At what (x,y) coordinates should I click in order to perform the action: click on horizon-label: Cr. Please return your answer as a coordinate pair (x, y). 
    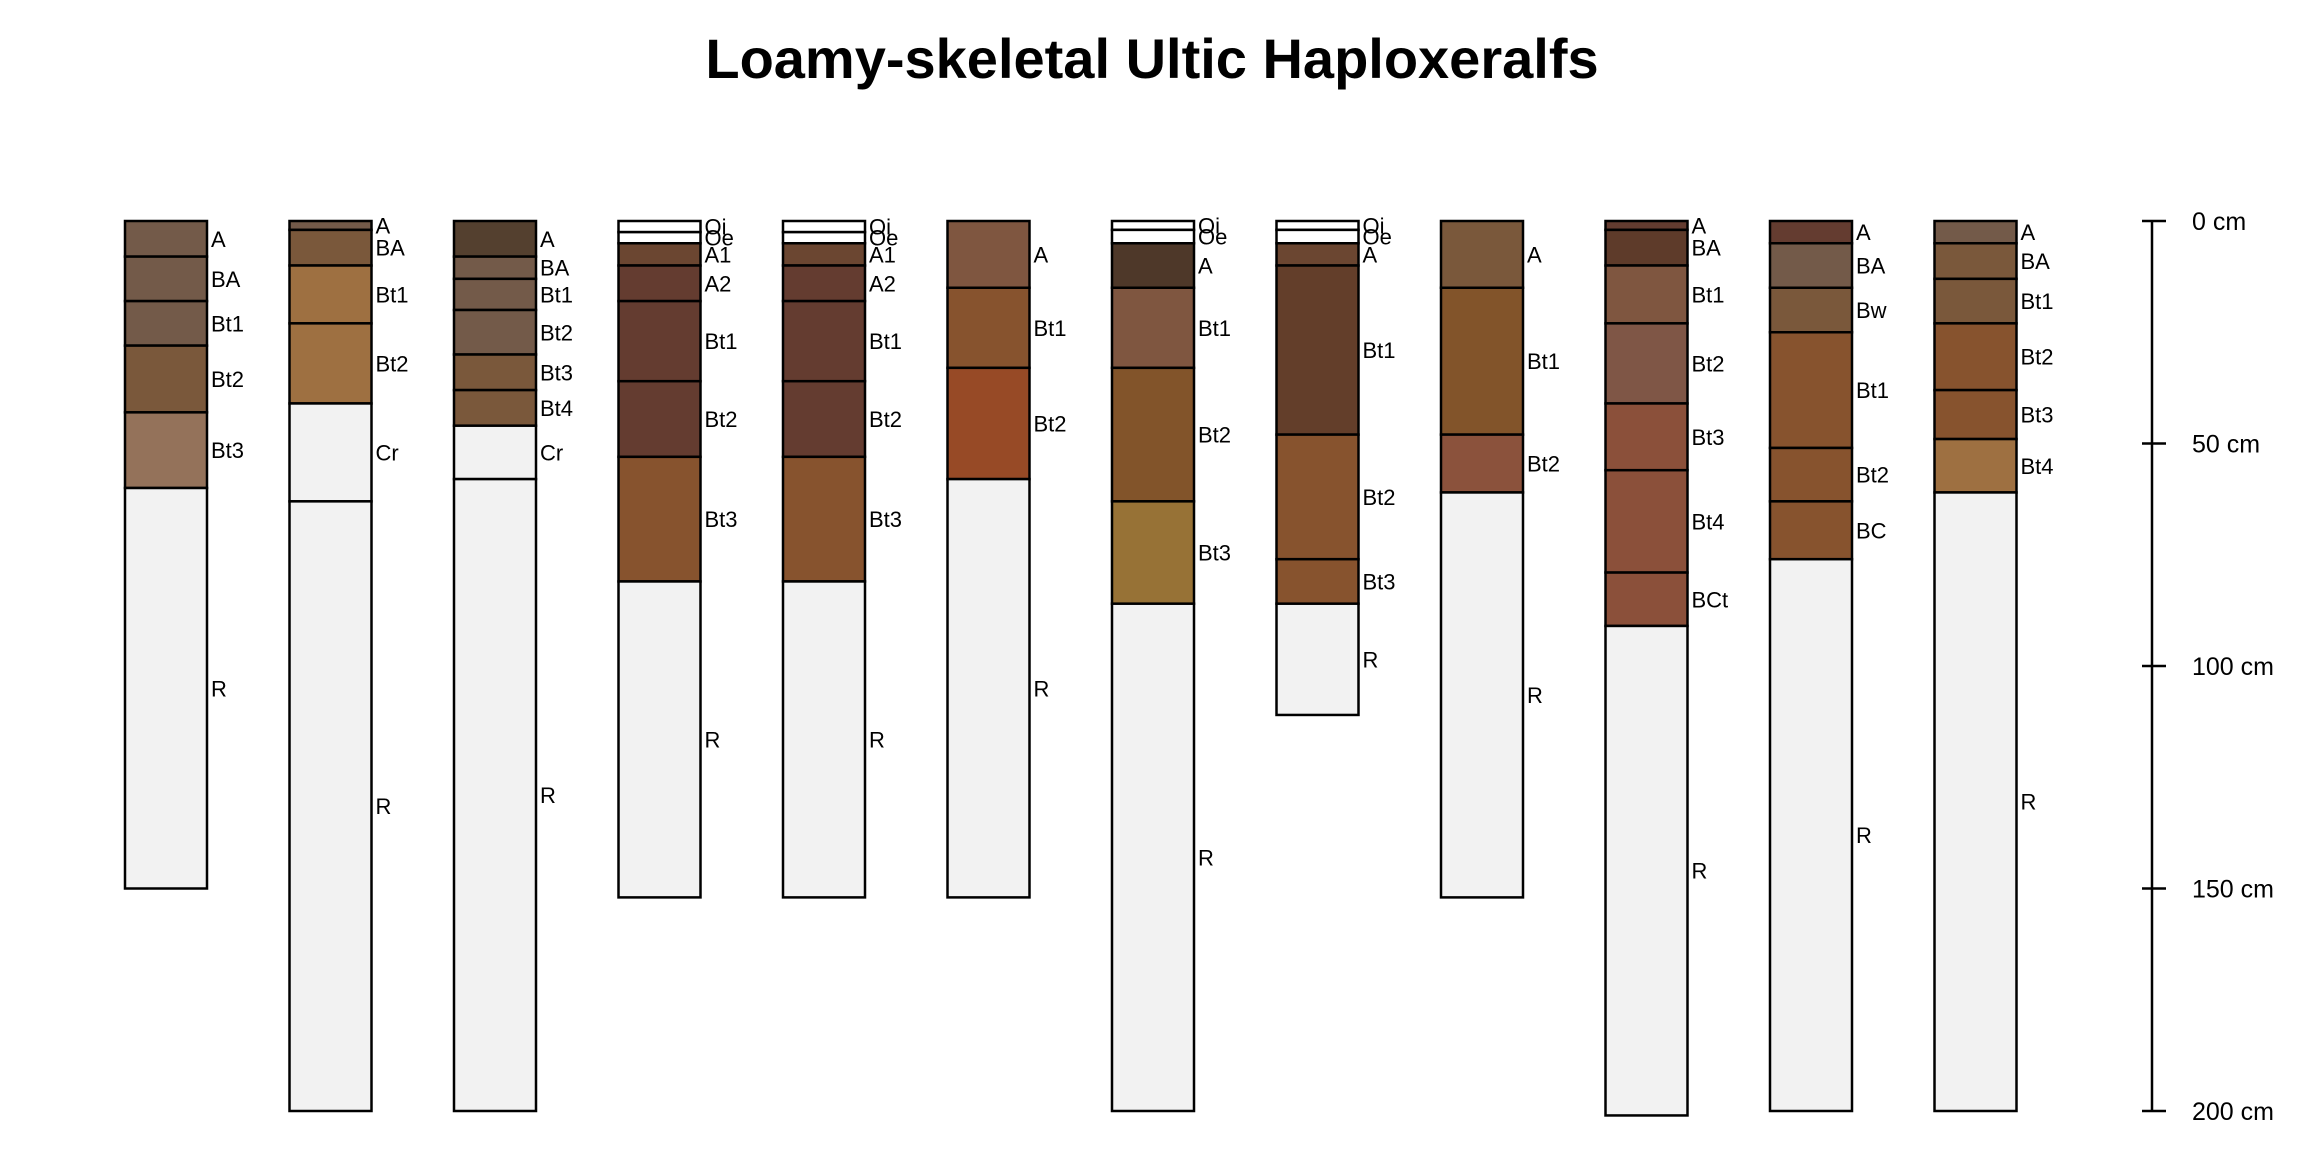
    Looking at the image, I should click on (551, 452).